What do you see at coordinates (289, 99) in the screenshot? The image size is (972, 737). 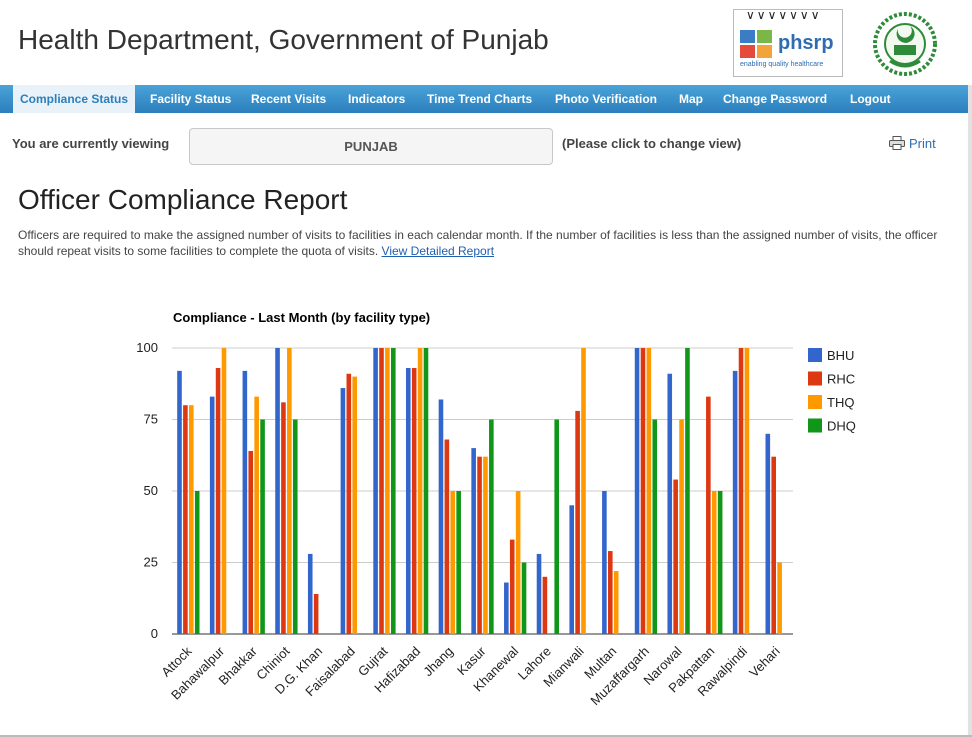 I see `nav-recent-visits: Recent Visits` at bounding box center [289, 99].